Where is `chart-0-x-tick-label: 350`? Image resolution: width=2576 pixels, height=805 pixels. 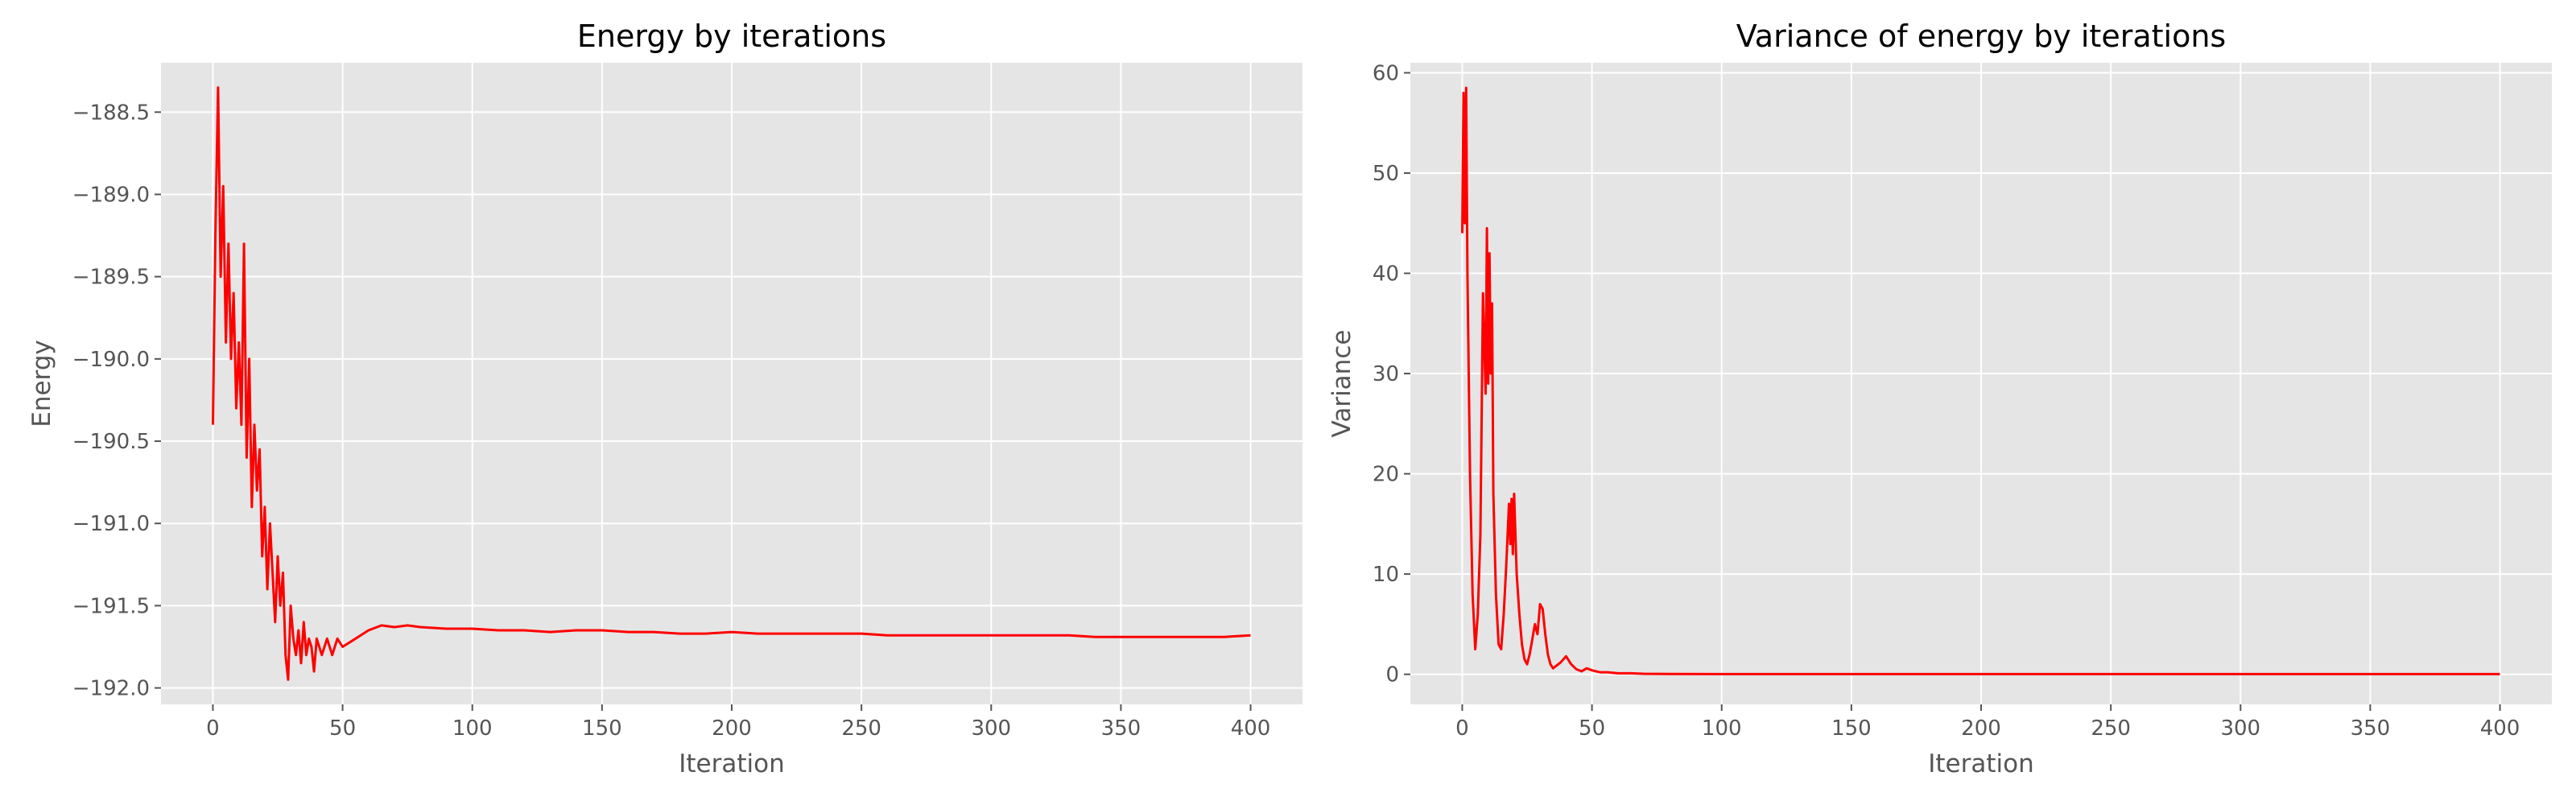 chart-0-x-tick-label: 350 is located at coordinates (1121, 728).